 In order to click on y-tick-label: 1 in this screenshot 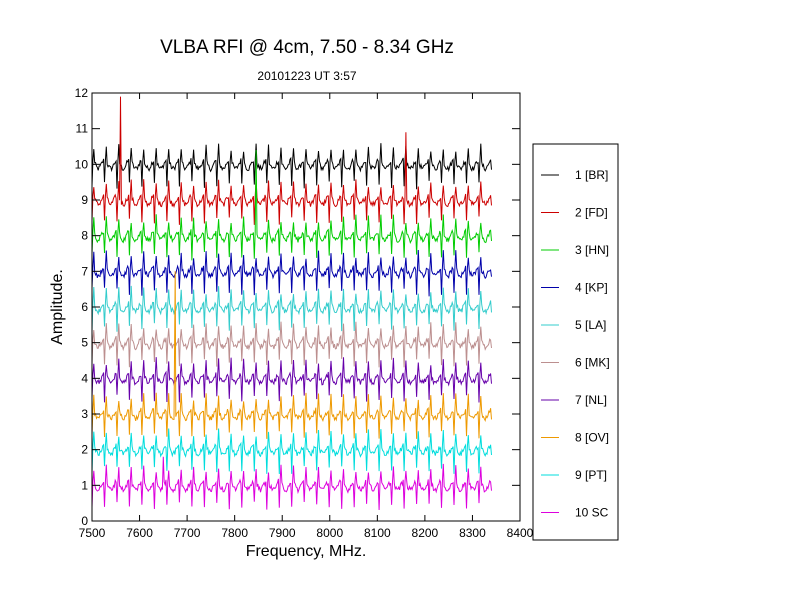, I will do `click(84, 485)`.